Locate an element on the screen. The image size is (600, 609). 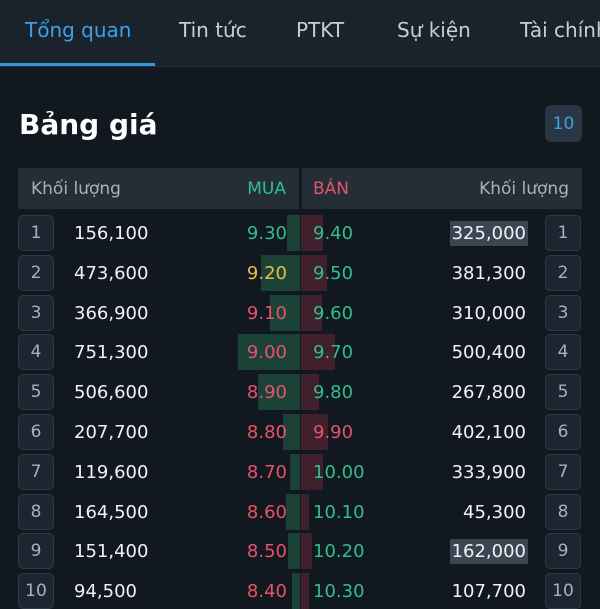
sell-level-index: 6 is located at coordinates (563, 432).